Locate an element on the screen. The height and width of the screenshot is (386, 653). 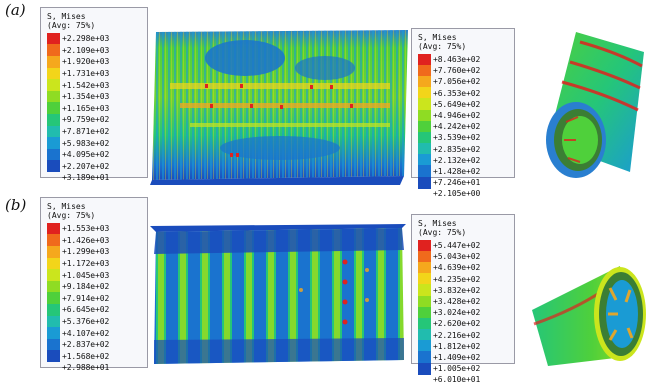
legend-value: +9.759e+02 is located at coordinates (86, 120).